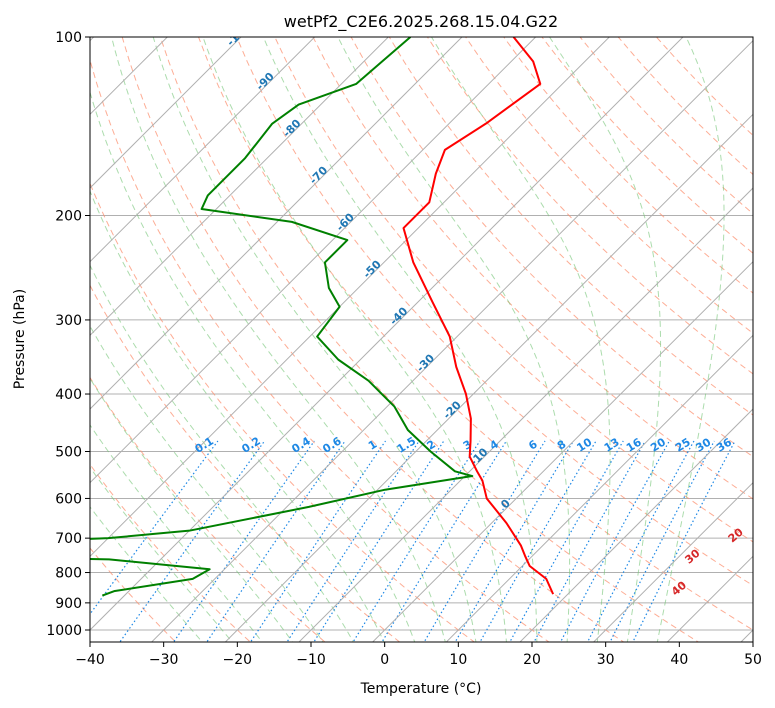 The image size is (775, 708). Describe the element at coordinates (68, 38) in the screenshot. I see `y-tick-label: 100` at that location.